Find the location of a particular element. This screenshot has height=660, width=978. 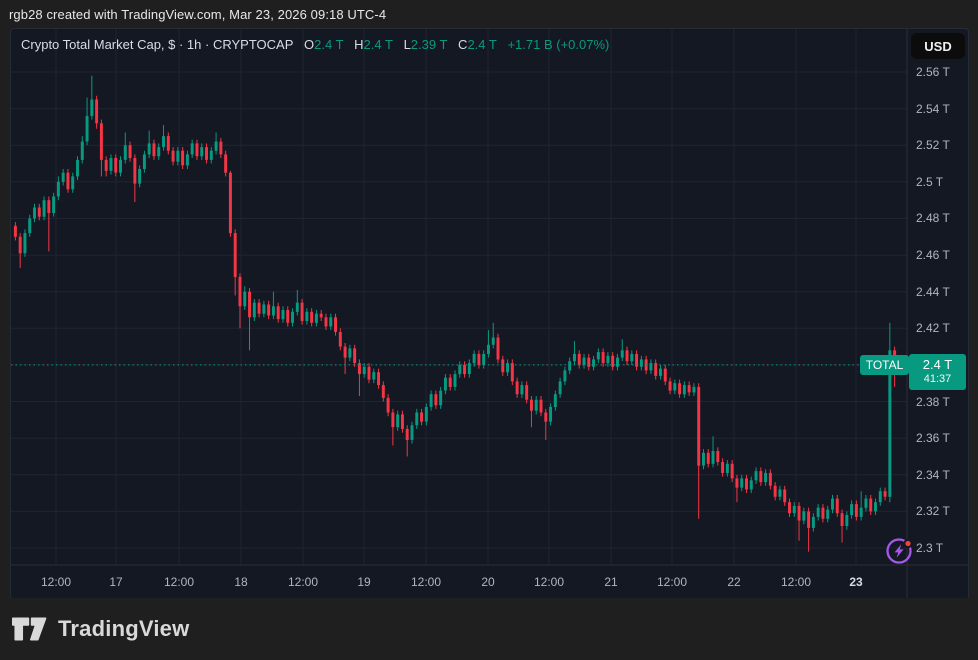

ohlc-low-value: 2.39 T is located at coordinates (429, 44).